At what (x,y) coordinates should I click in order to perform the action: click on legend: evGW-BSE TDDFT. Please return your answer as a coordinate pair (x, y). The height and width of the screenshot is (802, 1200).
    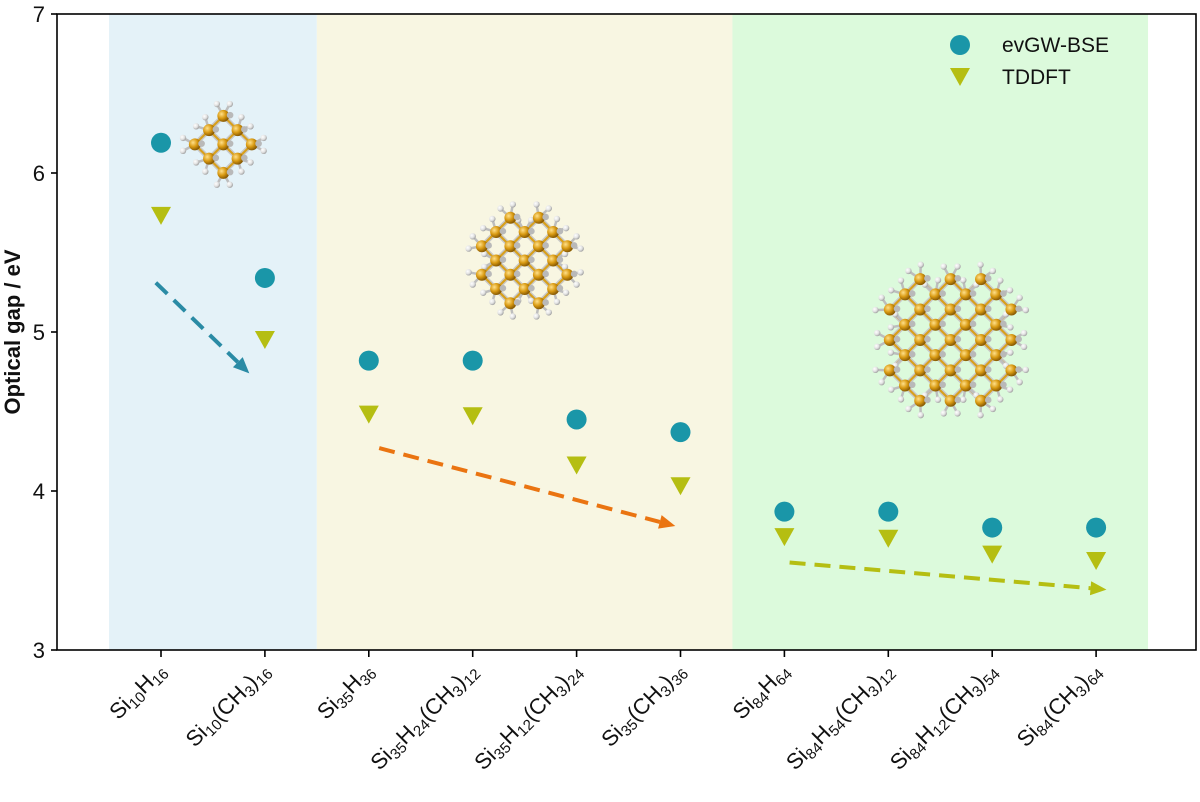
    Looking at the image, I should click on (1029, 61).